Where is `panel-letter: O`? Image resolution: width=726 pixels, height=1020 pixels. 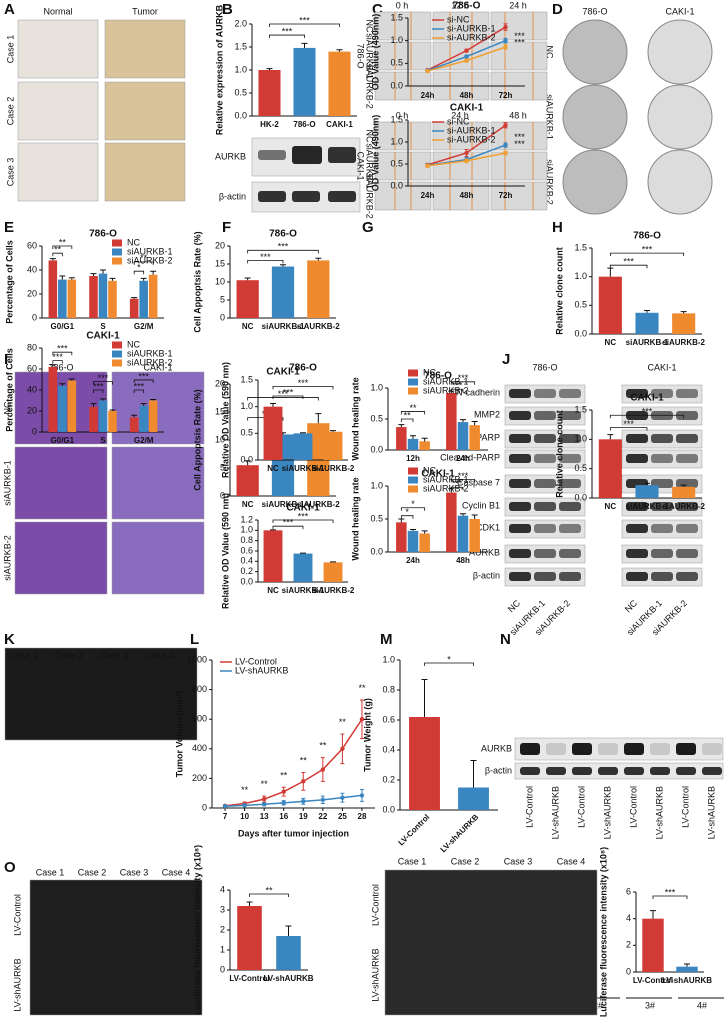 panel-letter: O is located at coordinates (10, 867).